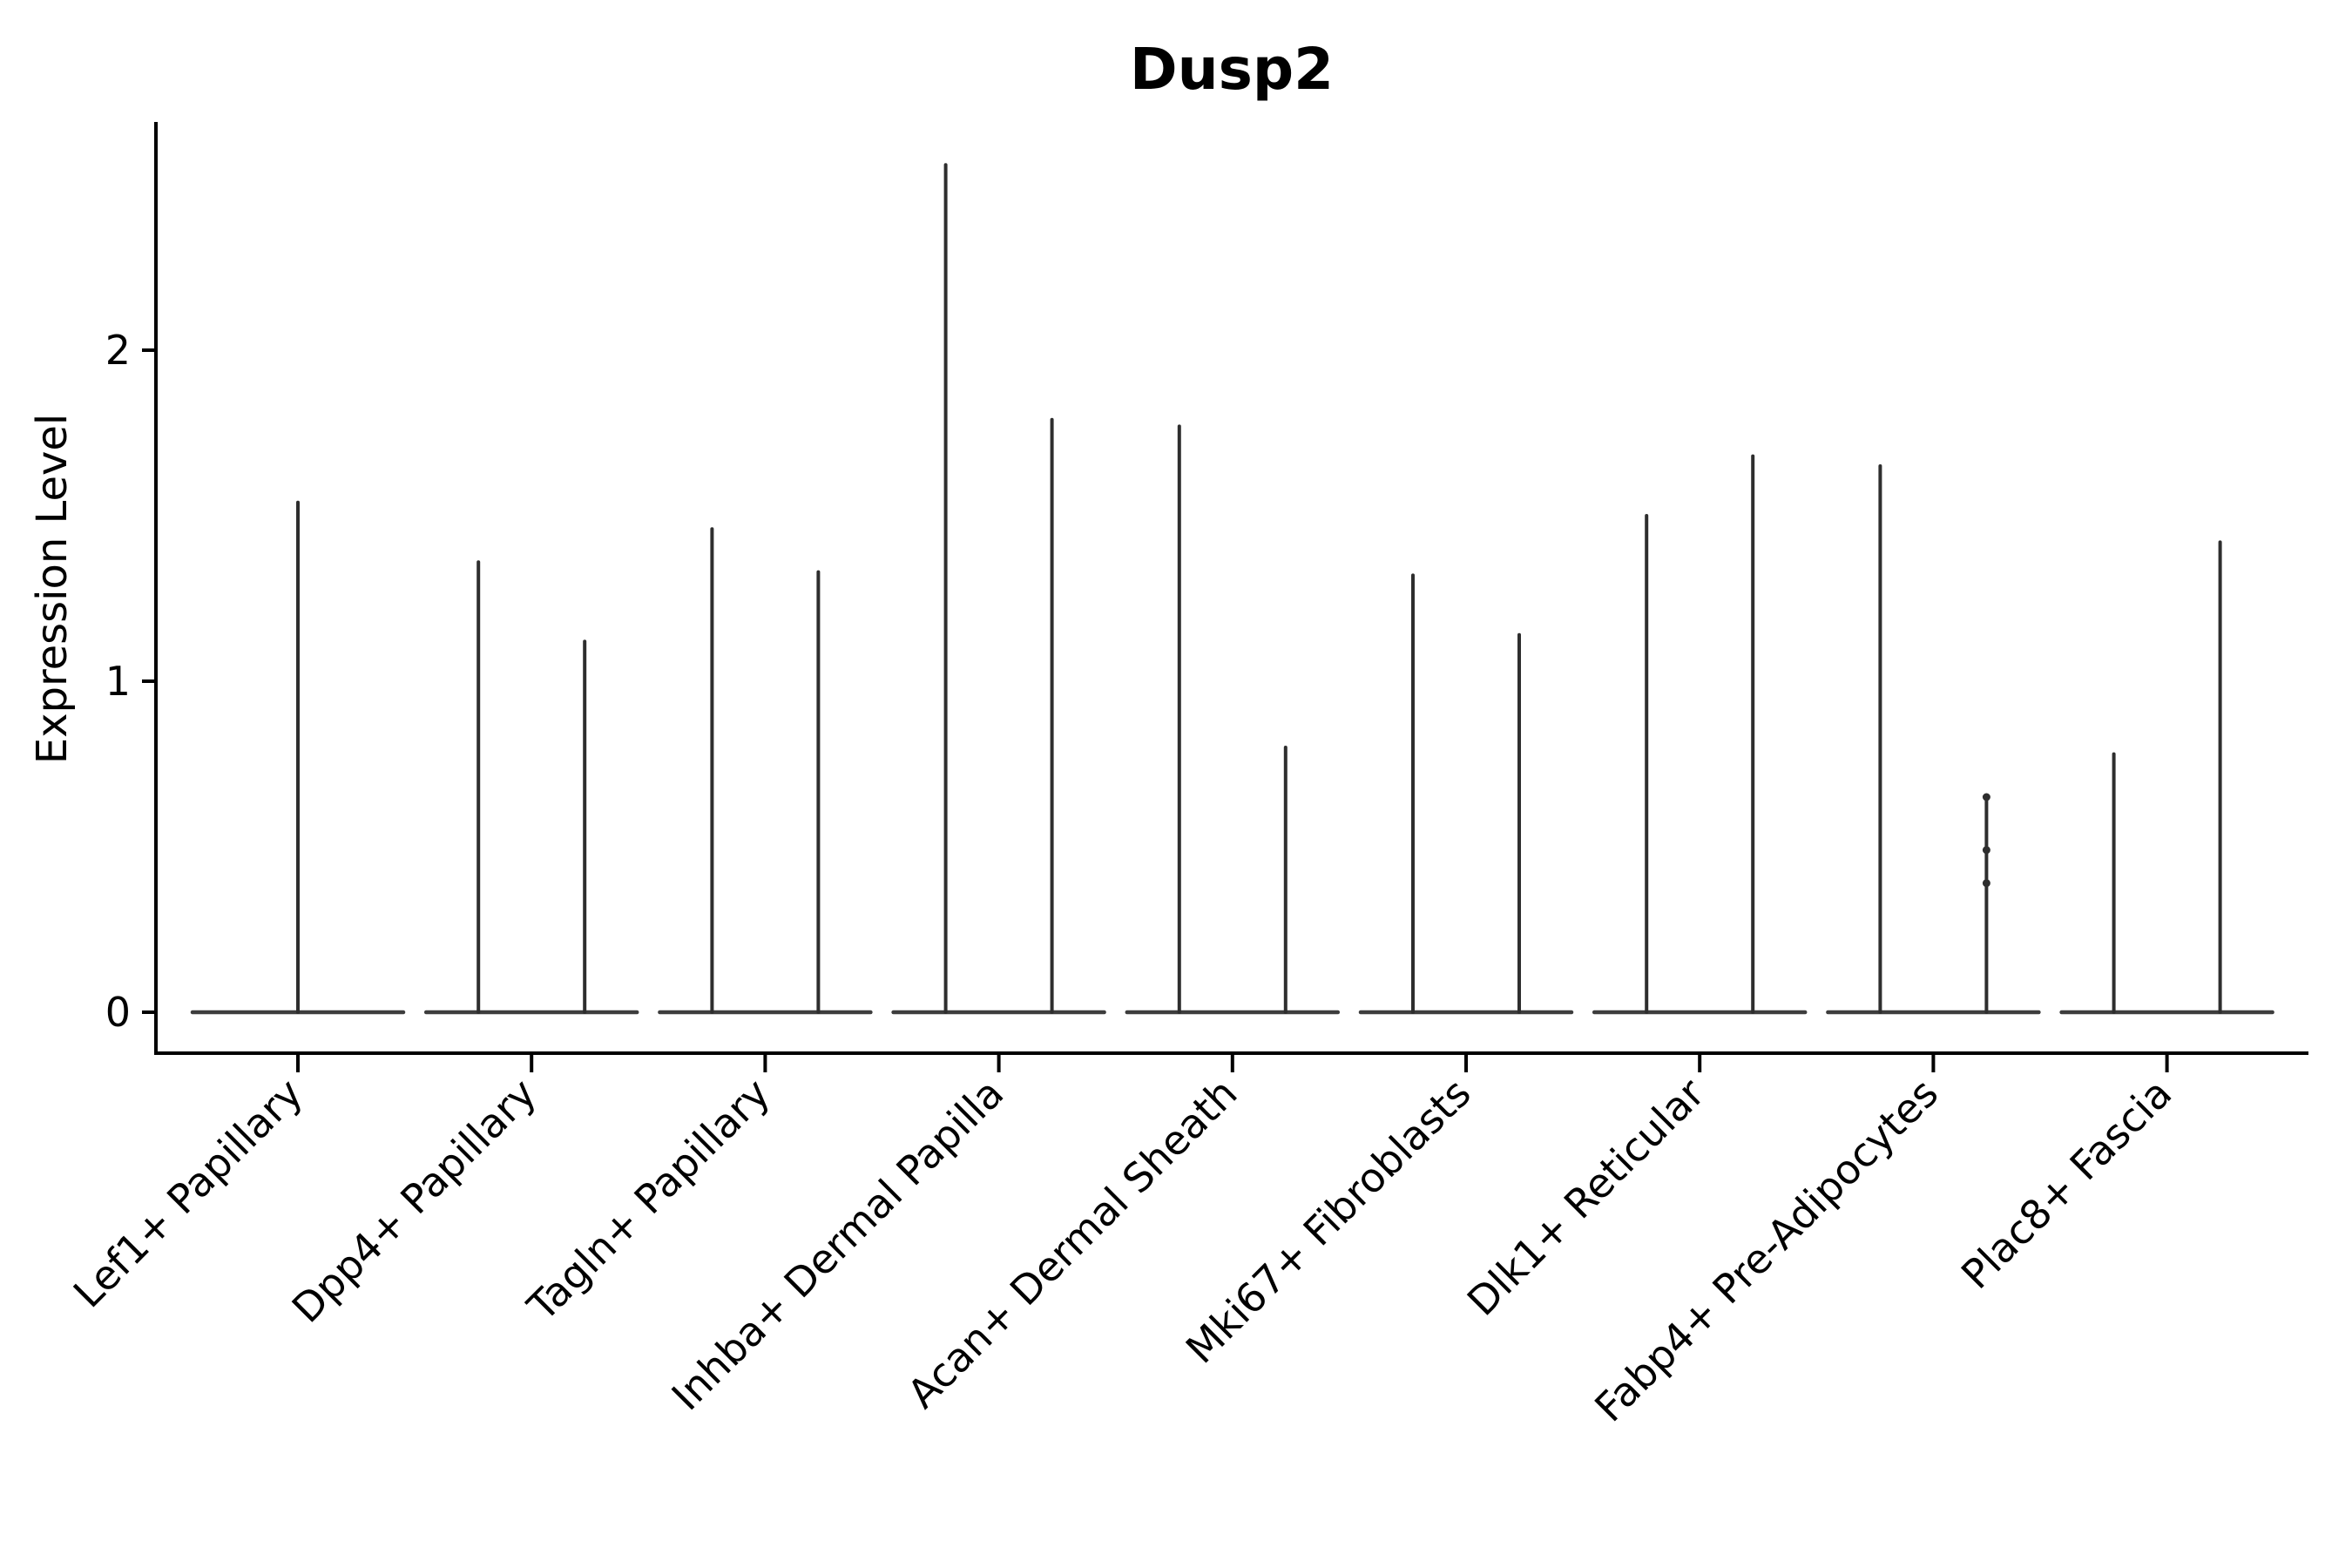  I want to click on x-tick-label: Tagln+ Papillary, so click(649, 1201).